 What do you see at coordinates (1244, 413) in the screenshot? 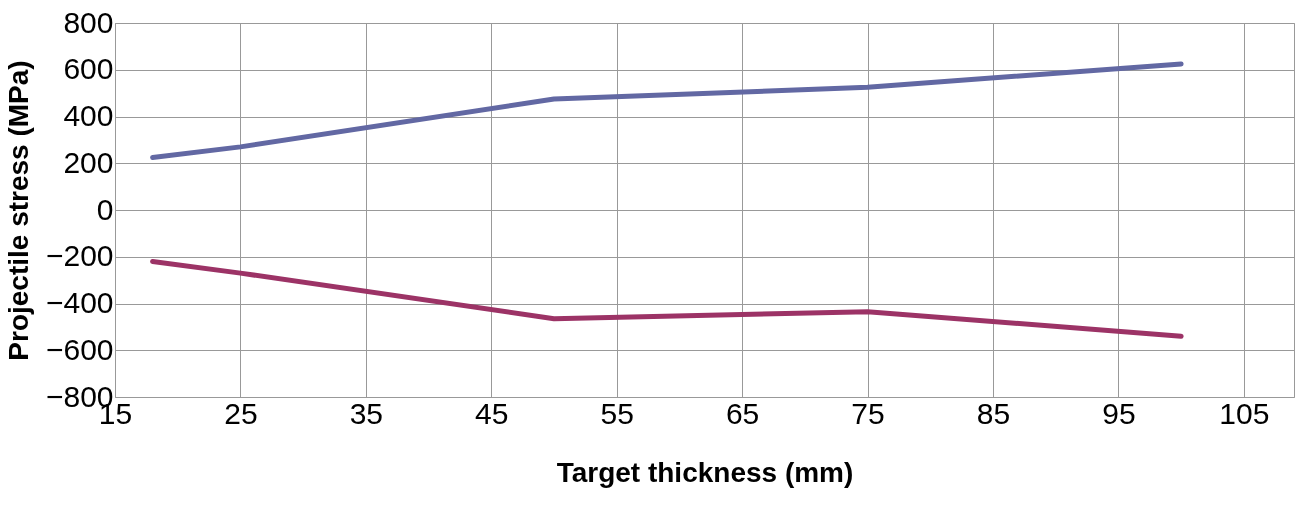
I see `x-tick-label: 105` at bounding box center [1244, 413].